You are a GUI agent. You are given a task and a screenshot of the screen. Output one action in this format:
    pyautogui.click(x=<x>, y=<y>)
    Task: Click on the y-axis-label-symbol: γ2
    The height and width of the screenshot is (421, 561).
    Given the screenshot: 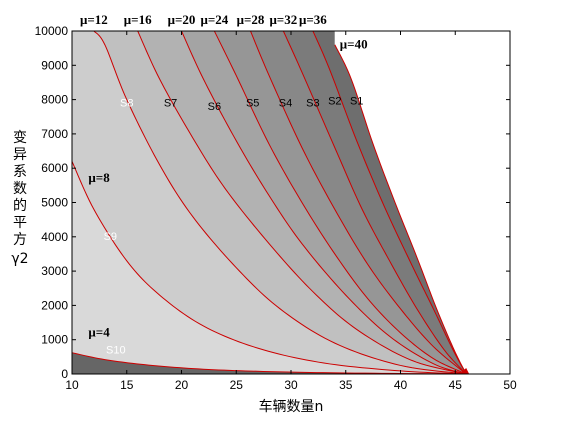 What is the action you would take?
    pyautogui.click(x=19, y=259)
    